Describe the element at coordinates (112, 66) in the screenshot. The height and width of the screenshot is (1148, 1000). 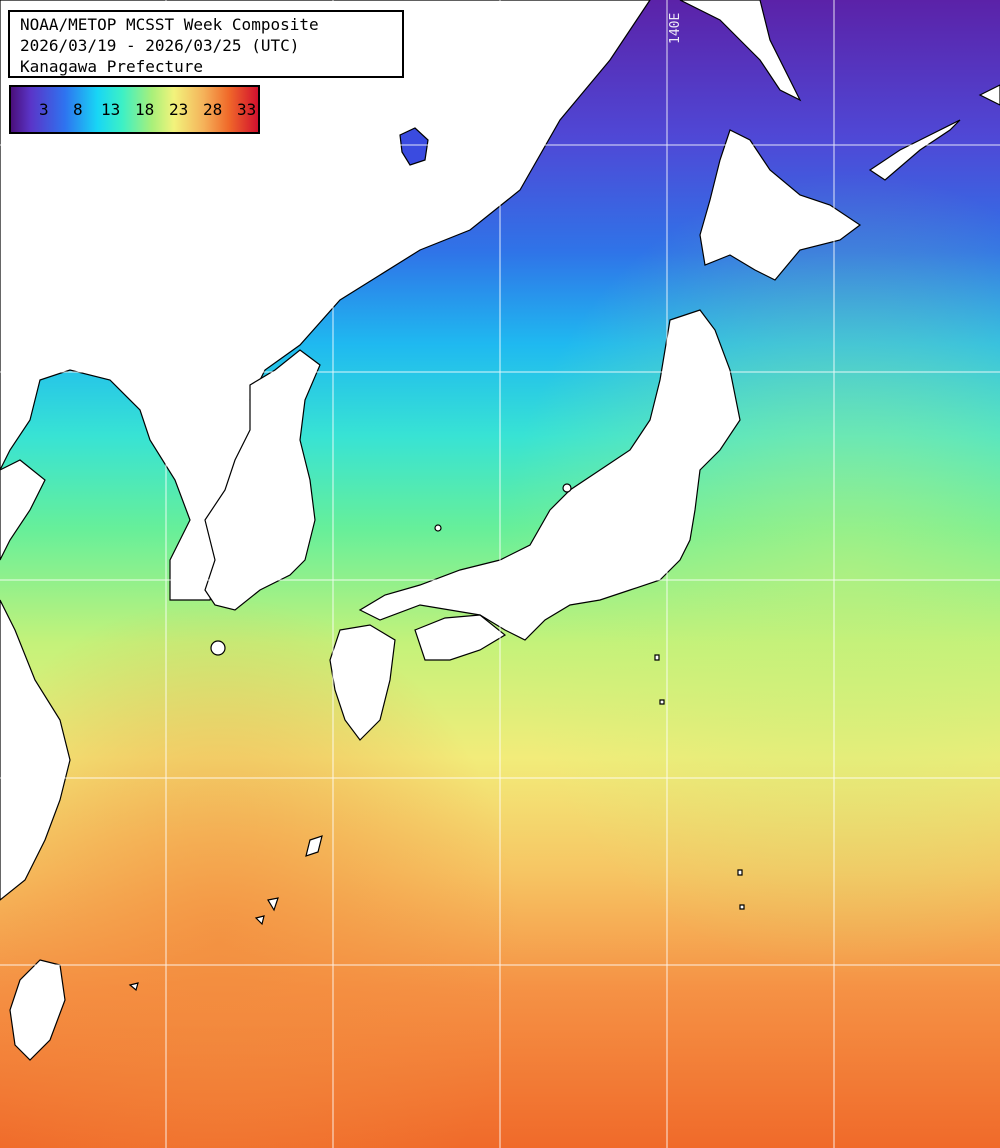
I see `title-line-region: Kanagawa Prefecture` at that location.